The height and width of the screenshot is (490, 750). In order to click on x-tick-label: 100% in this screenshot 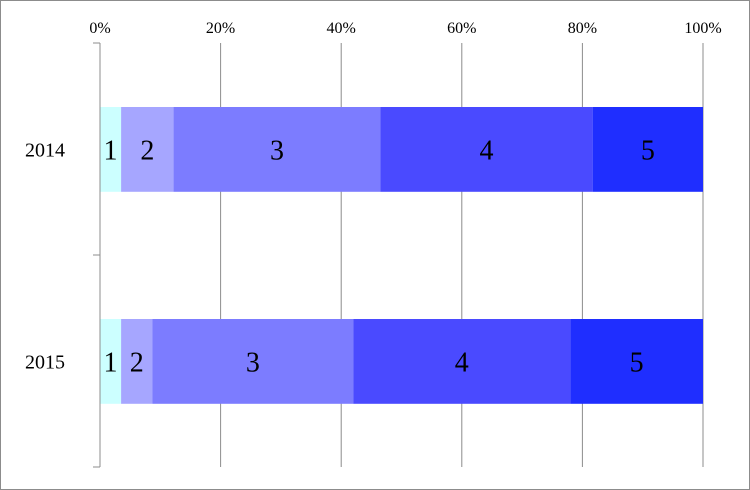, I will do `click(702, 28)`.